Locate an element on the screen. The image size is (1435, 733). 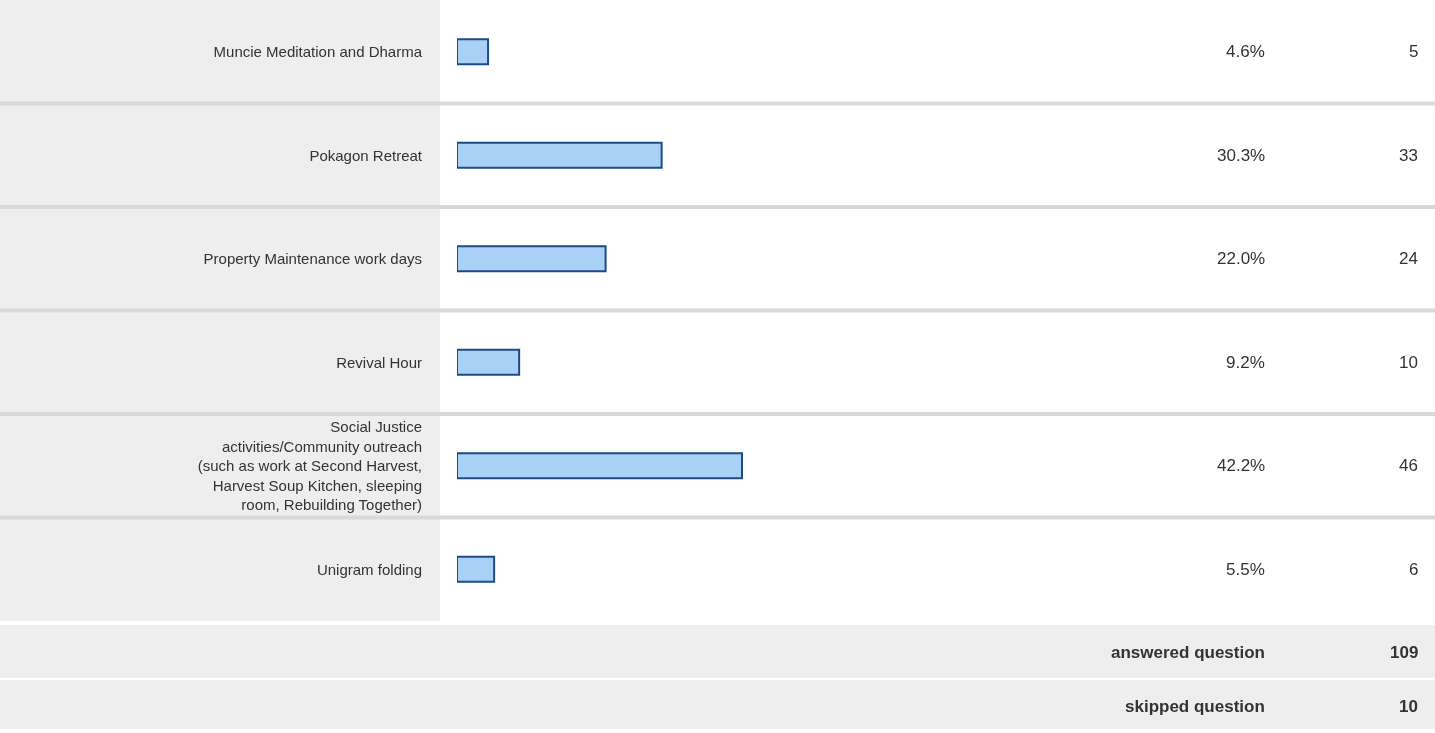
y-tick-label: Revival Hour is located at coordinates (379, 362).